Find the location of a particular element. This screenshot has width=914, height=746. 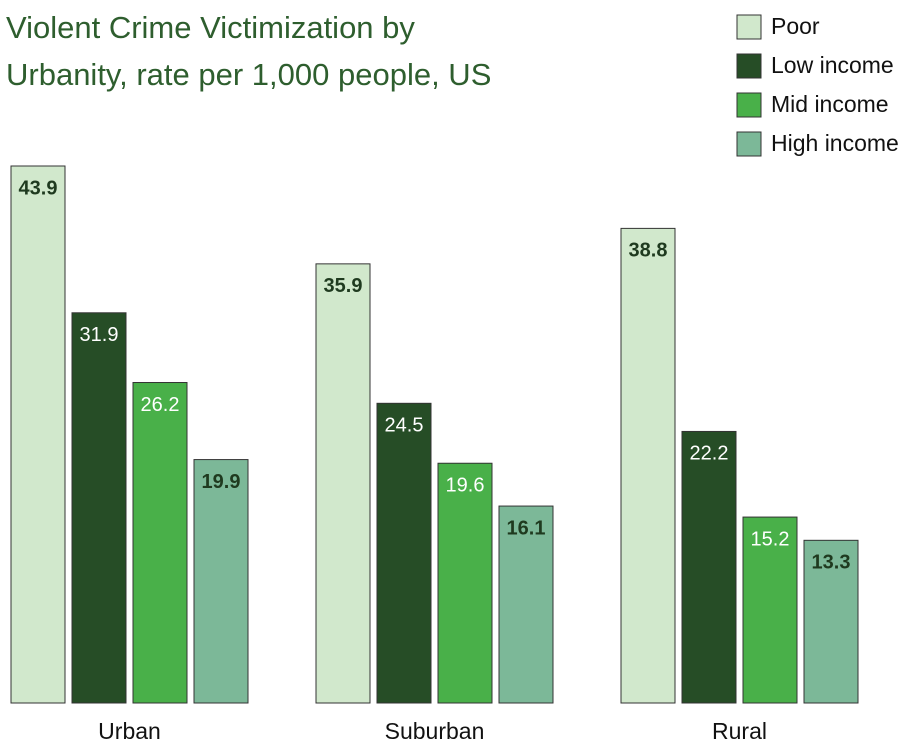

x-tick-label: Rural is located at coordinates (739, 731).